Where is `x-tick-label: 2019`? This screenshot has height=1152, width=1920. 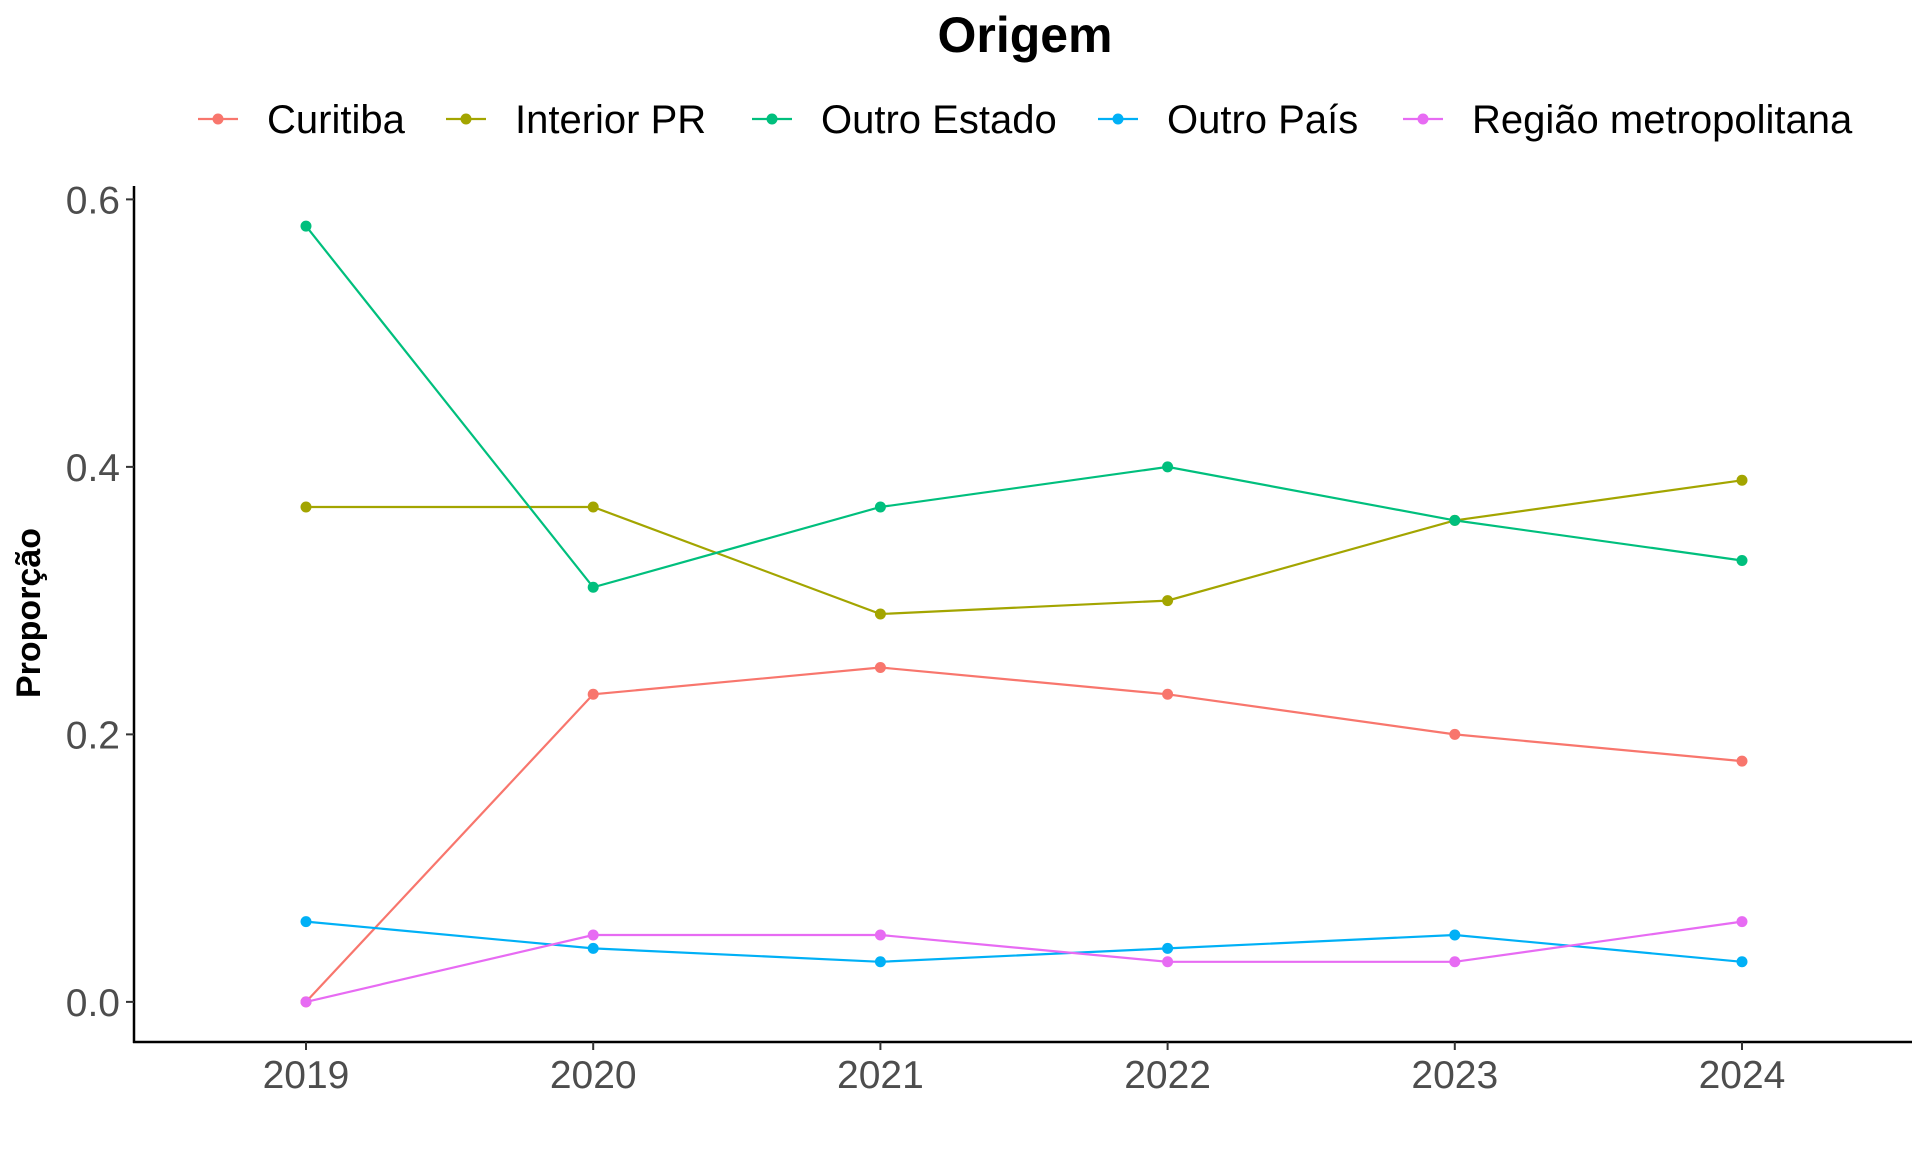 x-tick-label: 2019 is located at coordinates (306, 1075).